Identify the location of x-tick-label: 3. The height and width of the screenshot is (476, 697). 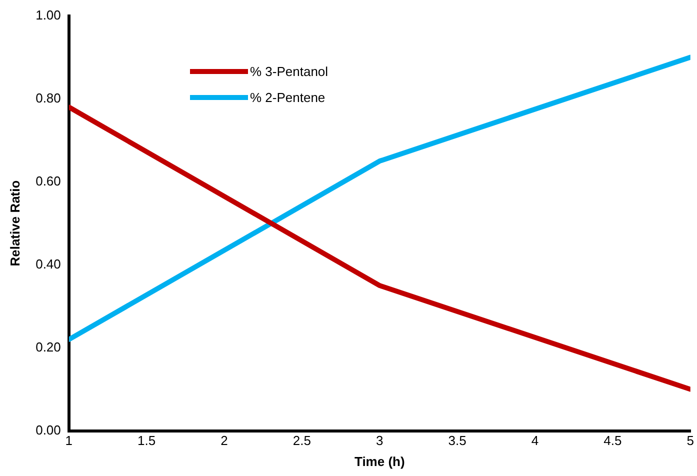
(380, 440).